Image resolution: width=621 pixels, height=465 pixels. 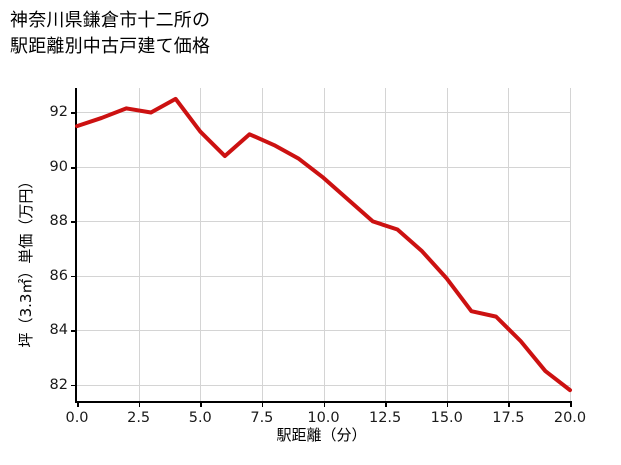 What do you see at coordinates (321, 435) in the screenshot?
I see `x-axis-label: 駅距離（分）` at bounding box center [321, 435].